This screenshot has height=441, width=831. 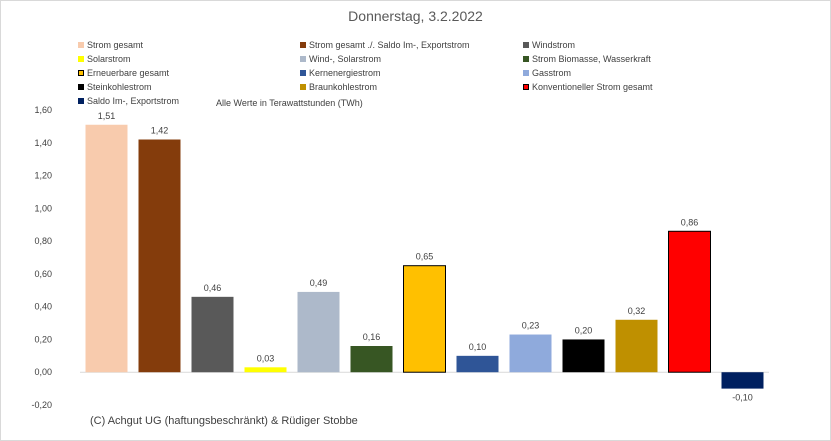 I want to click on legend-item-wind-solarstrom: Wind-, Solarstrom, so click(x=340, y=59).